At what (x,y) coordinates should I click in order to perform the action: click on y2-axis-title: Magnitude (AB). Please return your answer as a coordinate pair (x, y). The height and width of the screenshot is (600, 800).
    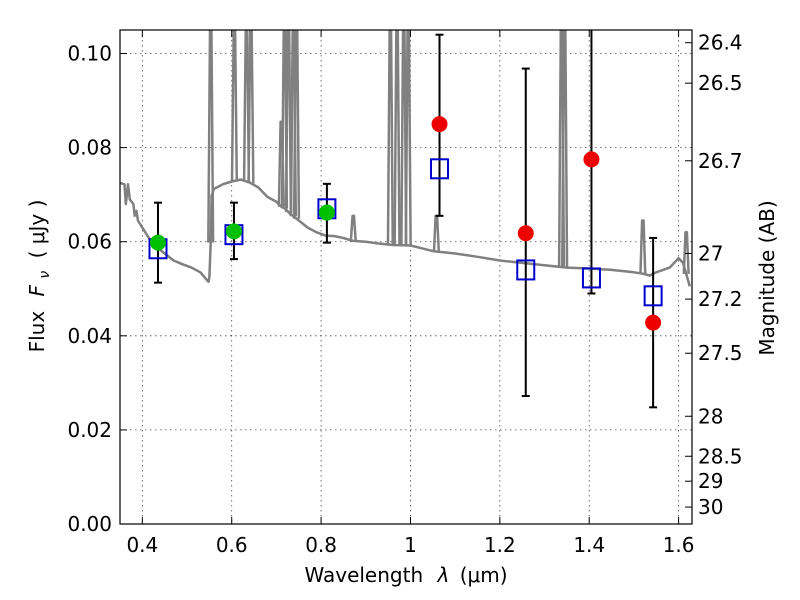
    Looking at the image, I should click on (767, 277).